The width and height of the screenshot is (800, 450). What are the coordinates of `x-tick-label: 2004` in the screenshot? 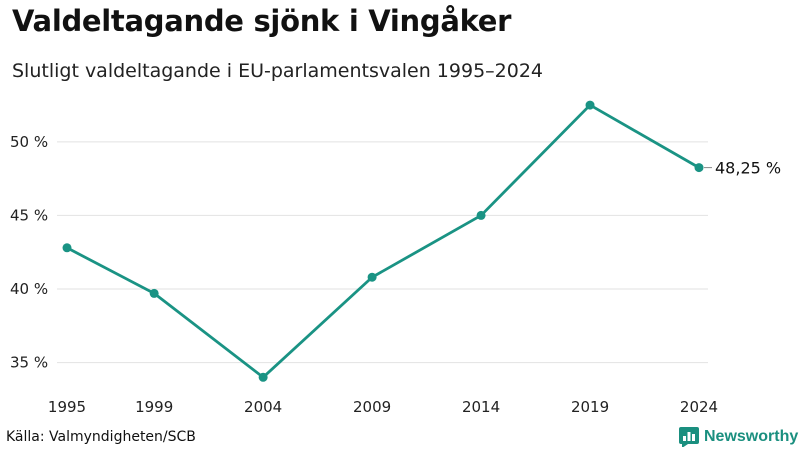 It's located at (263, 407).